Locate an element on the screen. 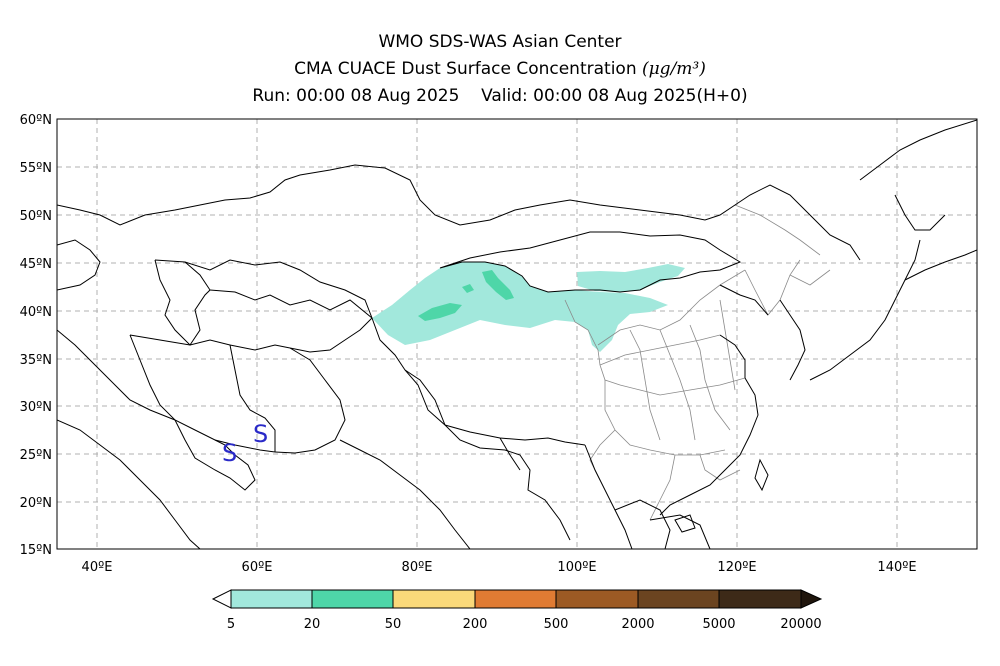  dust-core-taklimakan is located at coordinates (440, 312).